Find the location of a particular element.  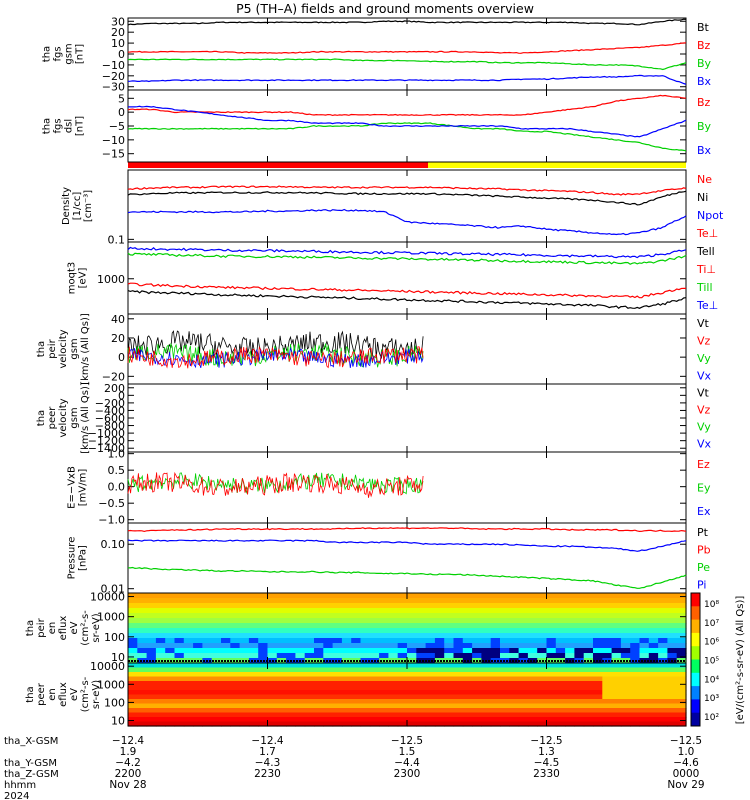

ephem-value: −12.5 is located at coordinates (686, 741).